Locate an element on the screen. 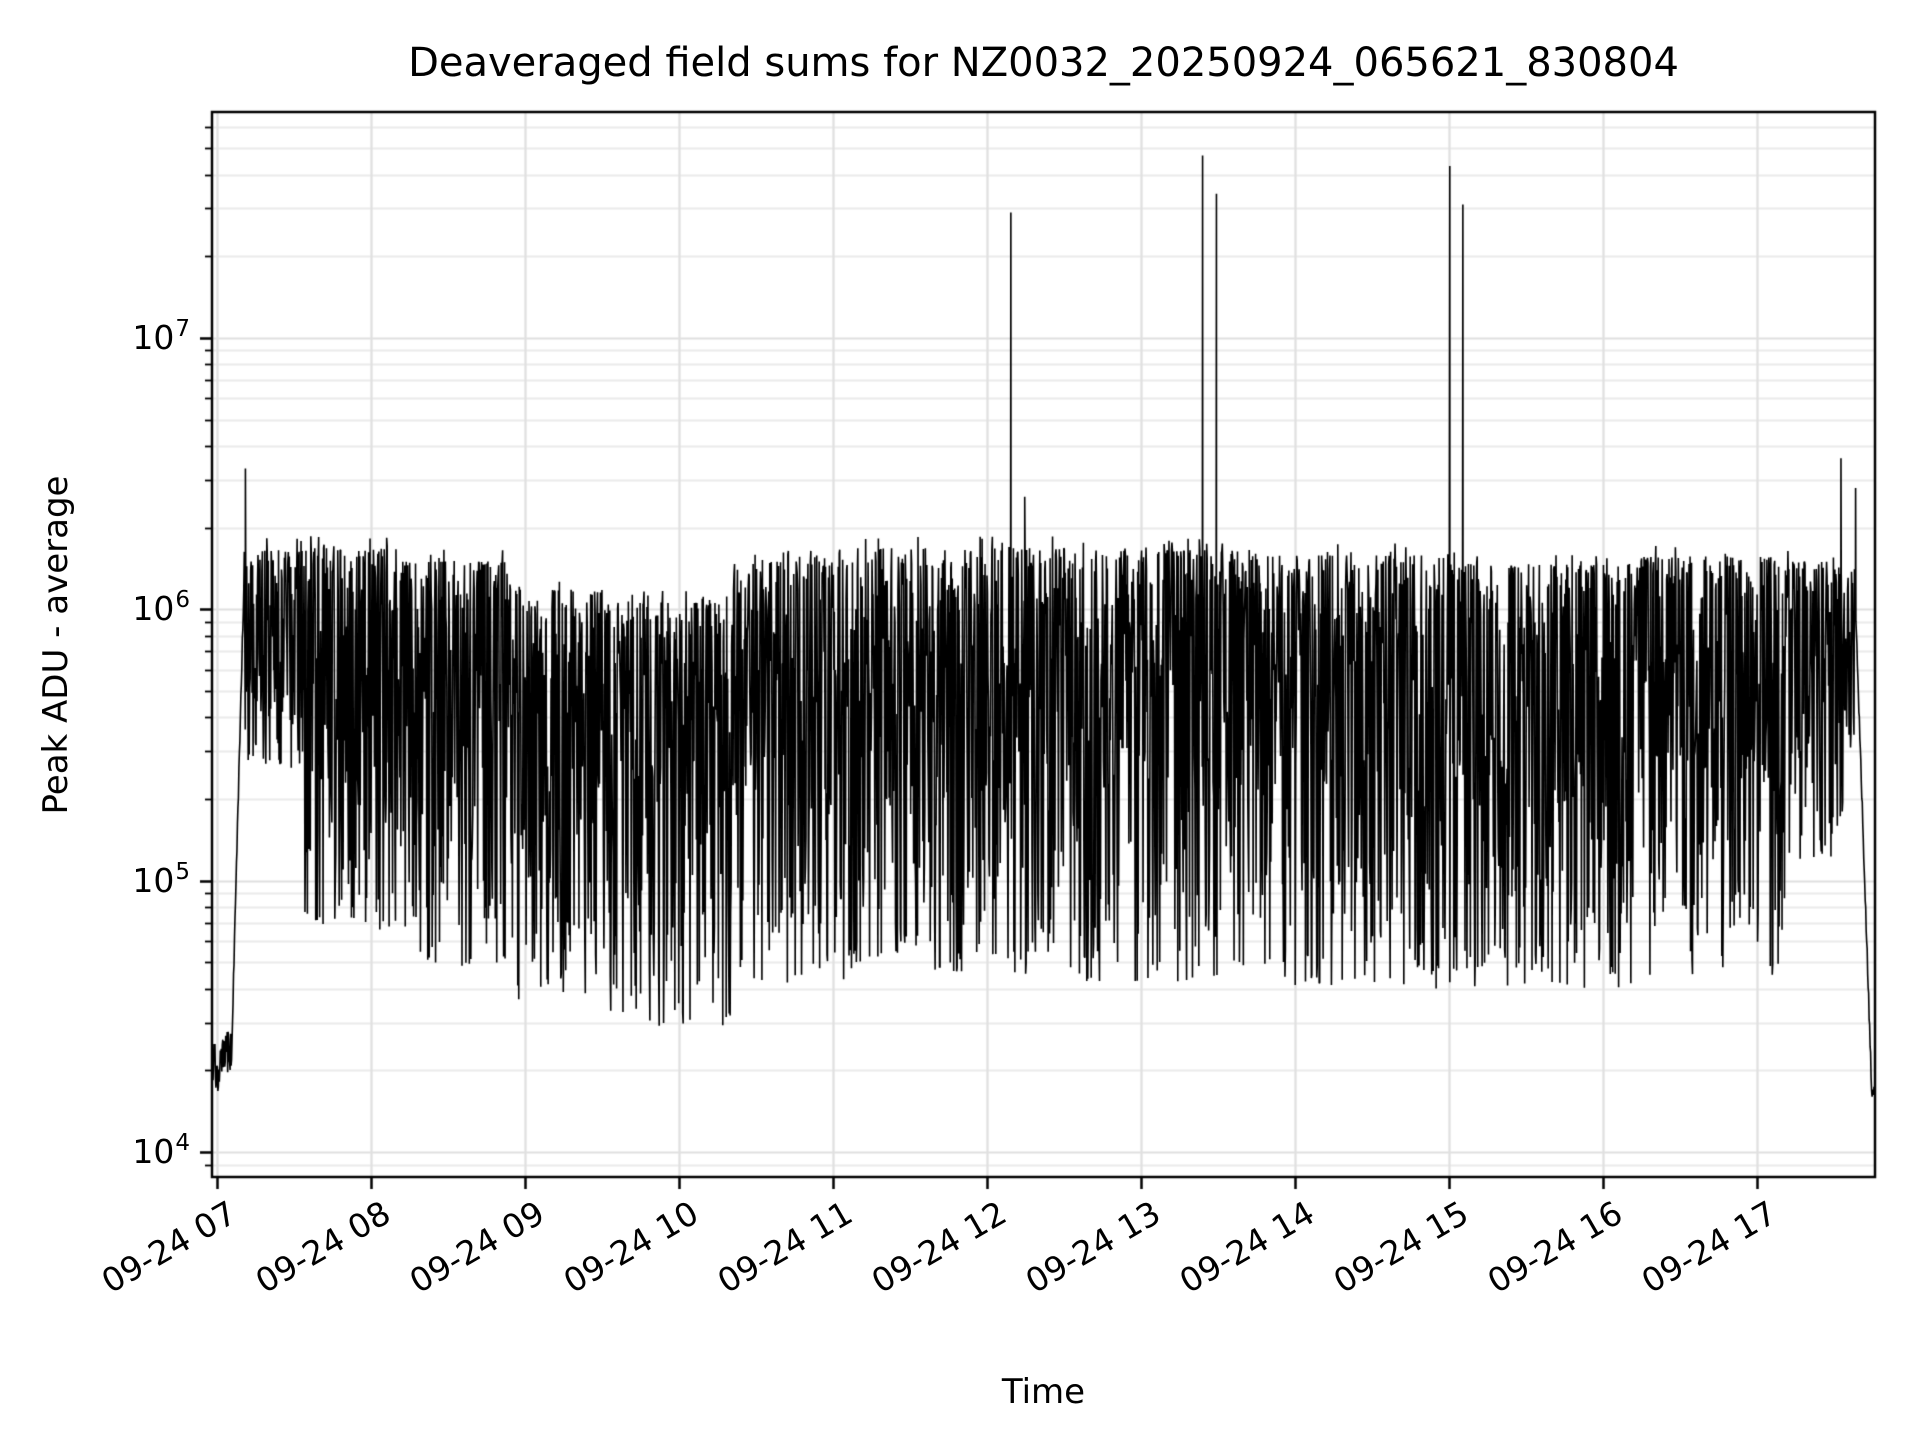  y-tick-exponent: 4 is located at coordinates (182, 1143).